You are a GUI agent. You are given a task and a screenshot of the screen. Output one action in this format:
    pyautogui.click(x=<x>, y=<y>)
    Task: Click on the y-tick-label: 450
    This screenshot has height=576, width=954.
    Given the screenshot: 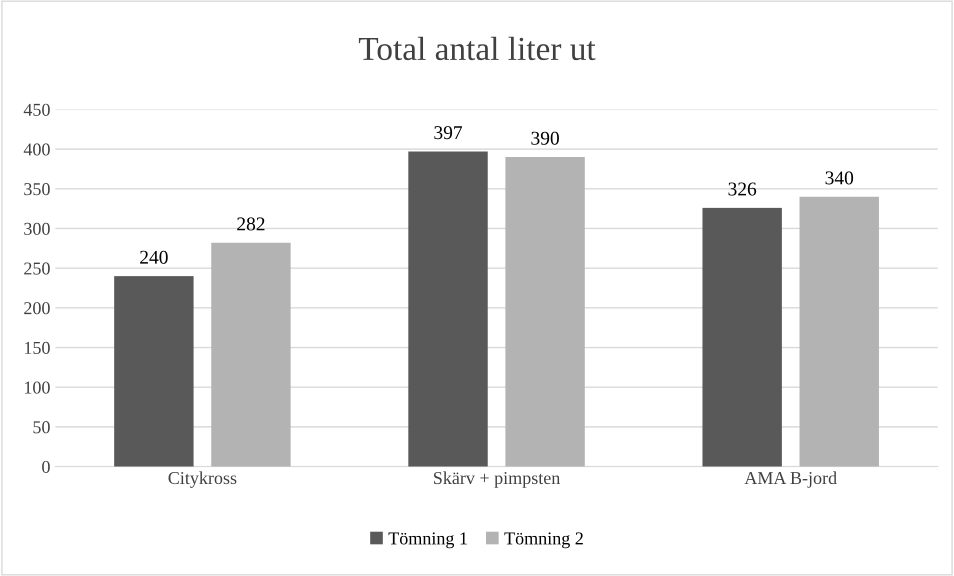 What is the action you would take?
    pyautogui.click(x=37, y=110)
    